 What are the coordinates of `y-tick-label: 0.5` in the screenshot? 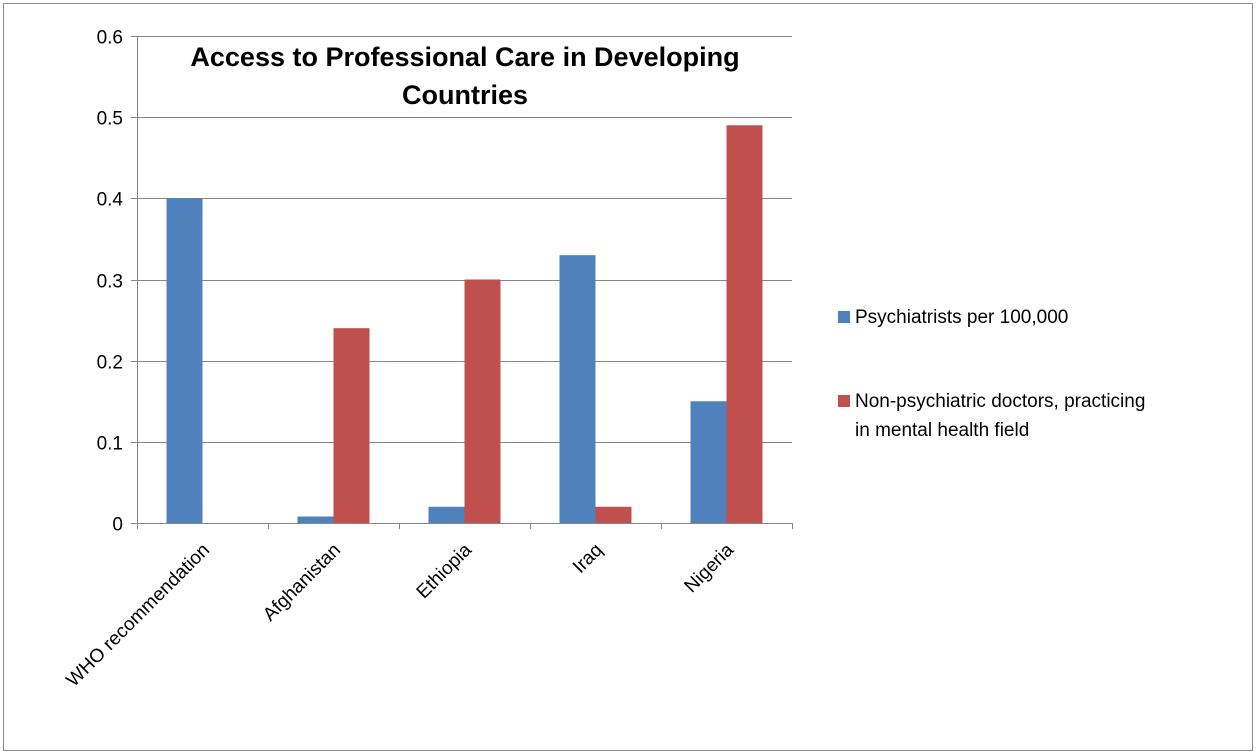 It's located at (110, 119).